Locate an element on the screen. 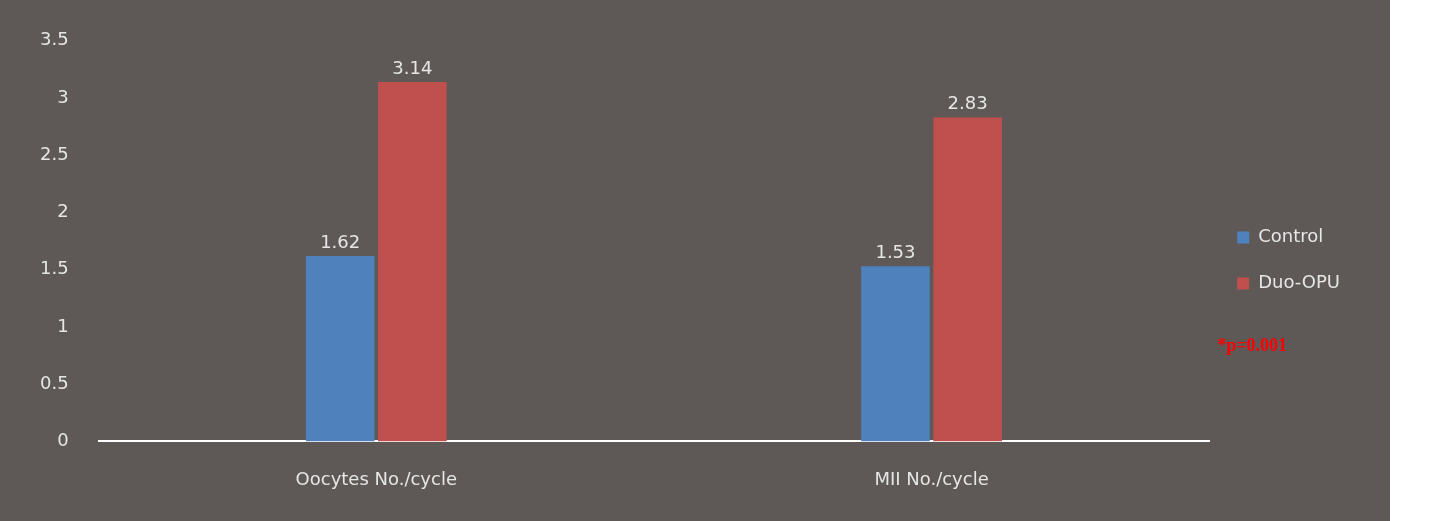 The height and width of the screenshot is (521, 1431). data-label: 2.83 is located at coordinates (967, 103).